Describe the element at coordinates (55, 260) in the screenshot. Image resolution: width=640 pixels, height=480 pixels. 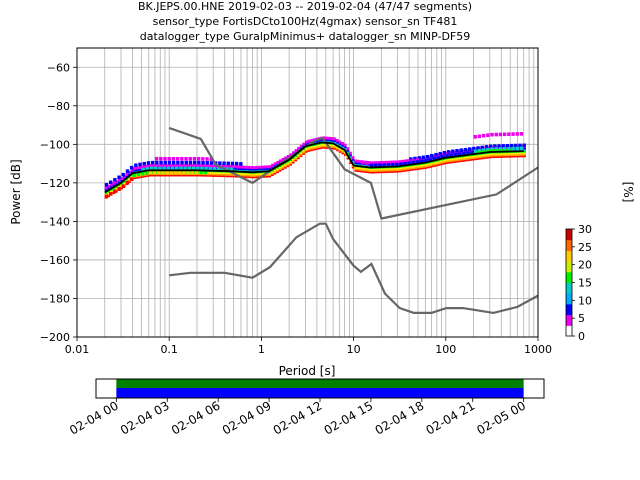
I see `y-tick-label: −160` at that location.